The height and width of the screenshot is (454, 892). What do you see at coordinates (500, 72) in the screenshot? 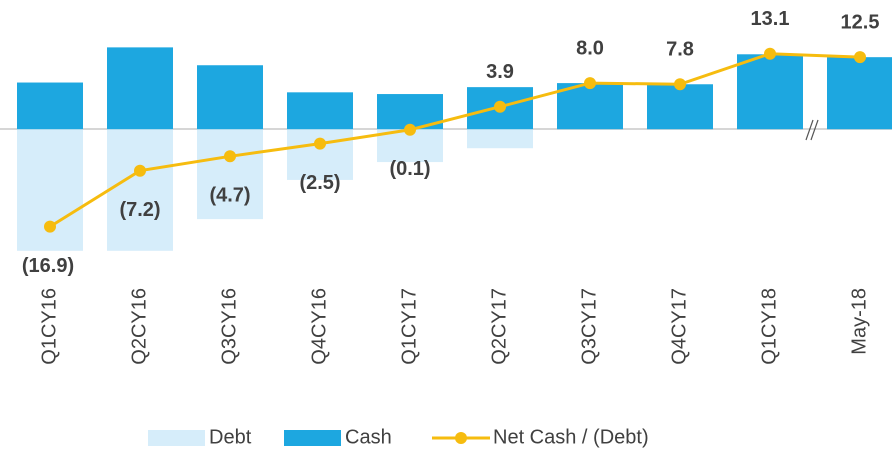
I see `data-label: 3.9` at bounding box center [500, 72].